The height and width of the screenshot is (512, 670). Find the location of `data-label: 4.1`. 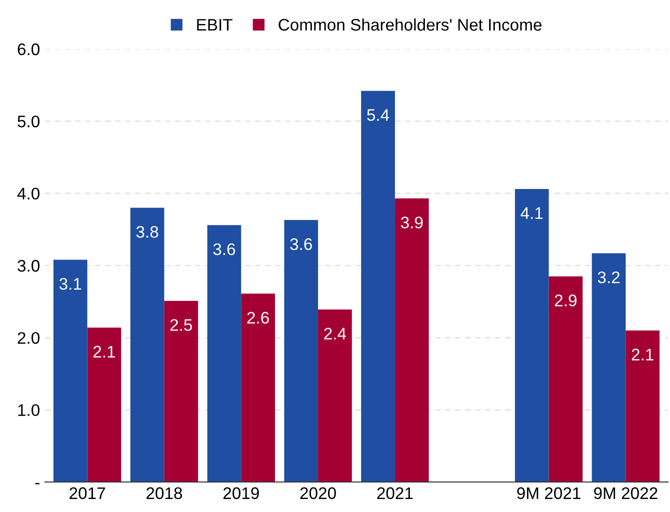

data-label: 4.1 is located at coordinates (531, 213).